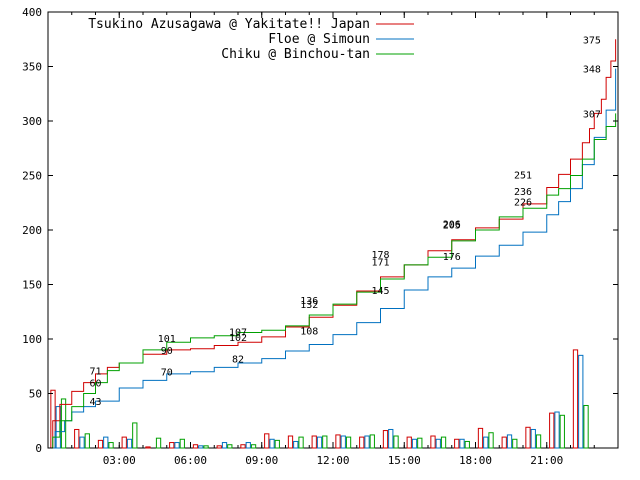 The image size is (640, 480). Describe the element at coordinates (167, 351) in the screenshot. I see `annotation-4: 90` at that location.